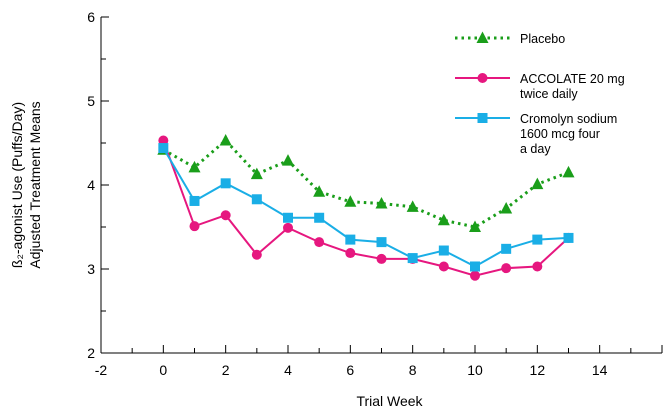  Describe the element at coordinates (91, 17) in the screenshot. I see `y-tick-label: 6` at that location.